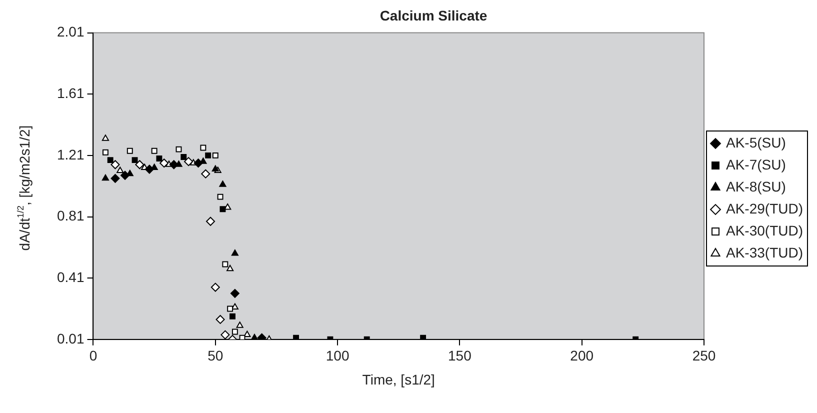 The image size is (817, 413). Describe the element at coordinates (756, 164) in the screenshot. I see `legend-label: AK-7(SU)` at that location.